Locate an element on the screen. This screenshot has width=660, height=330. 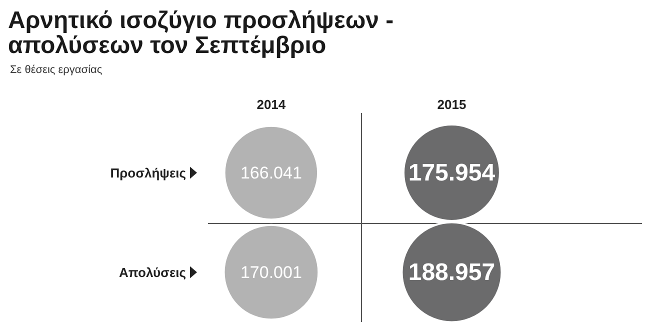
category-label: 2015 is located at coordinates (451, 104).